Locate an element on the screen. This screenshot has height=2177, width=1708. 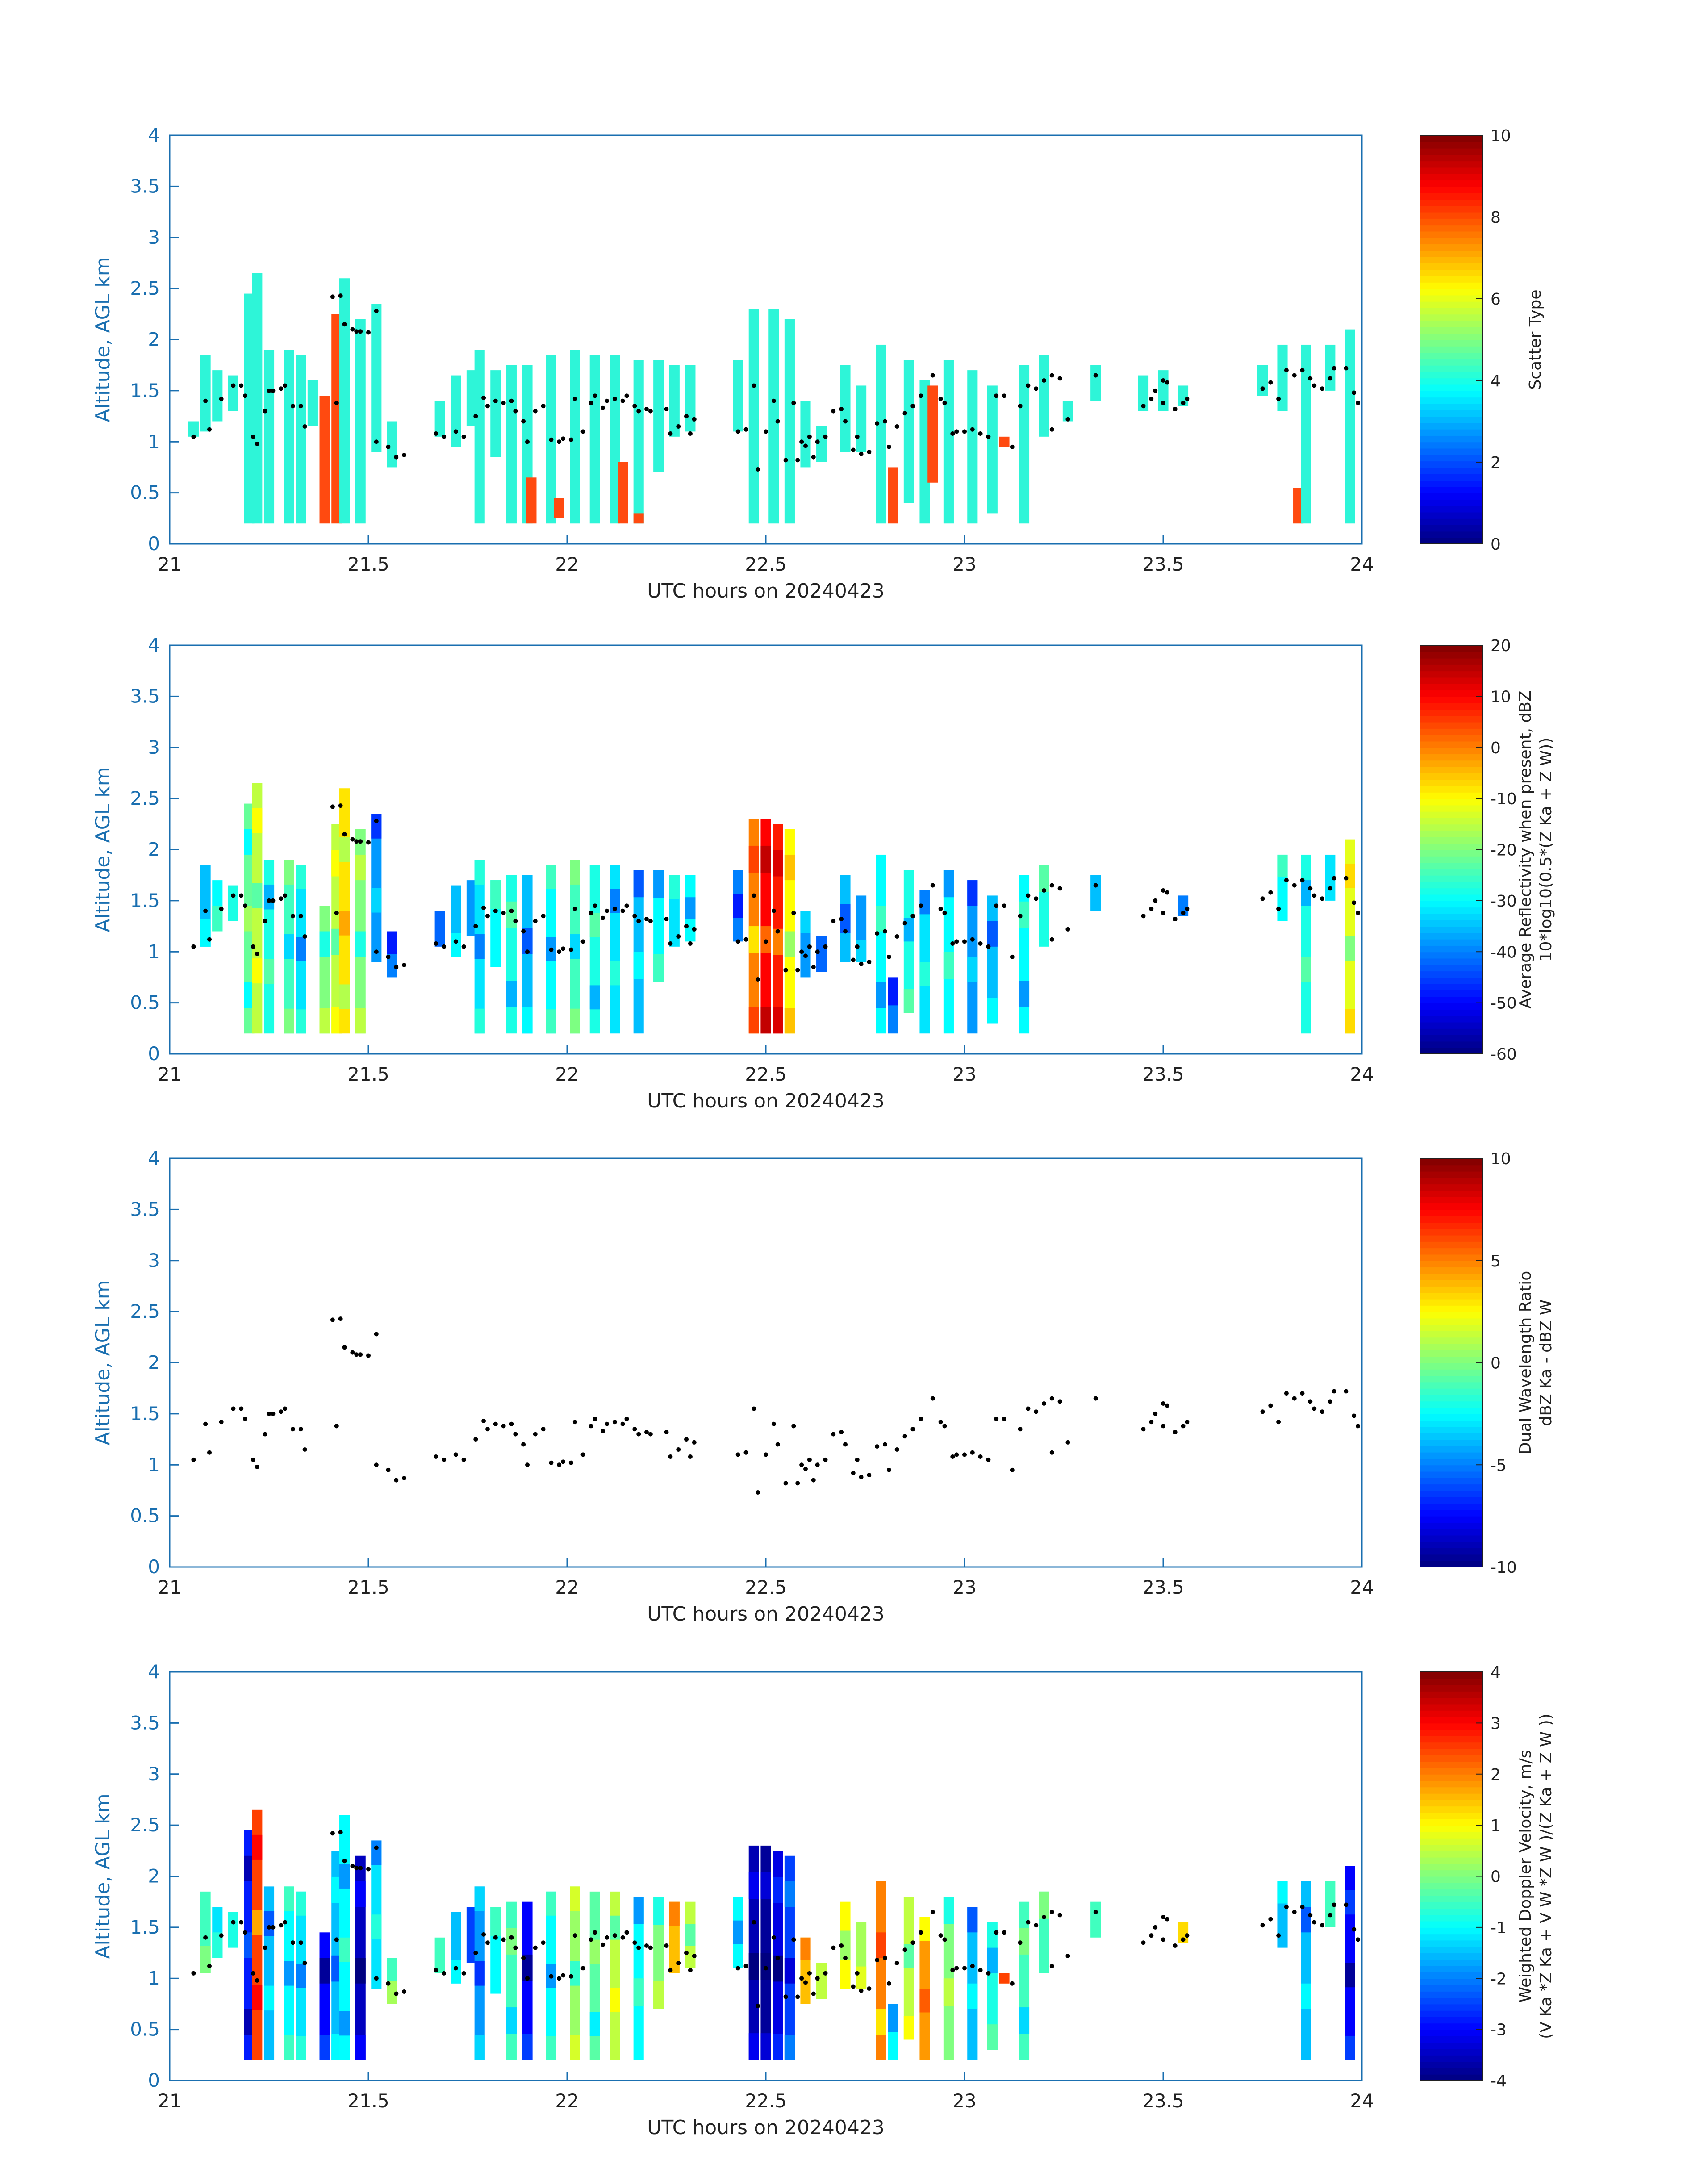
y-tick-label: 1 is located at coordinates (154, 441).